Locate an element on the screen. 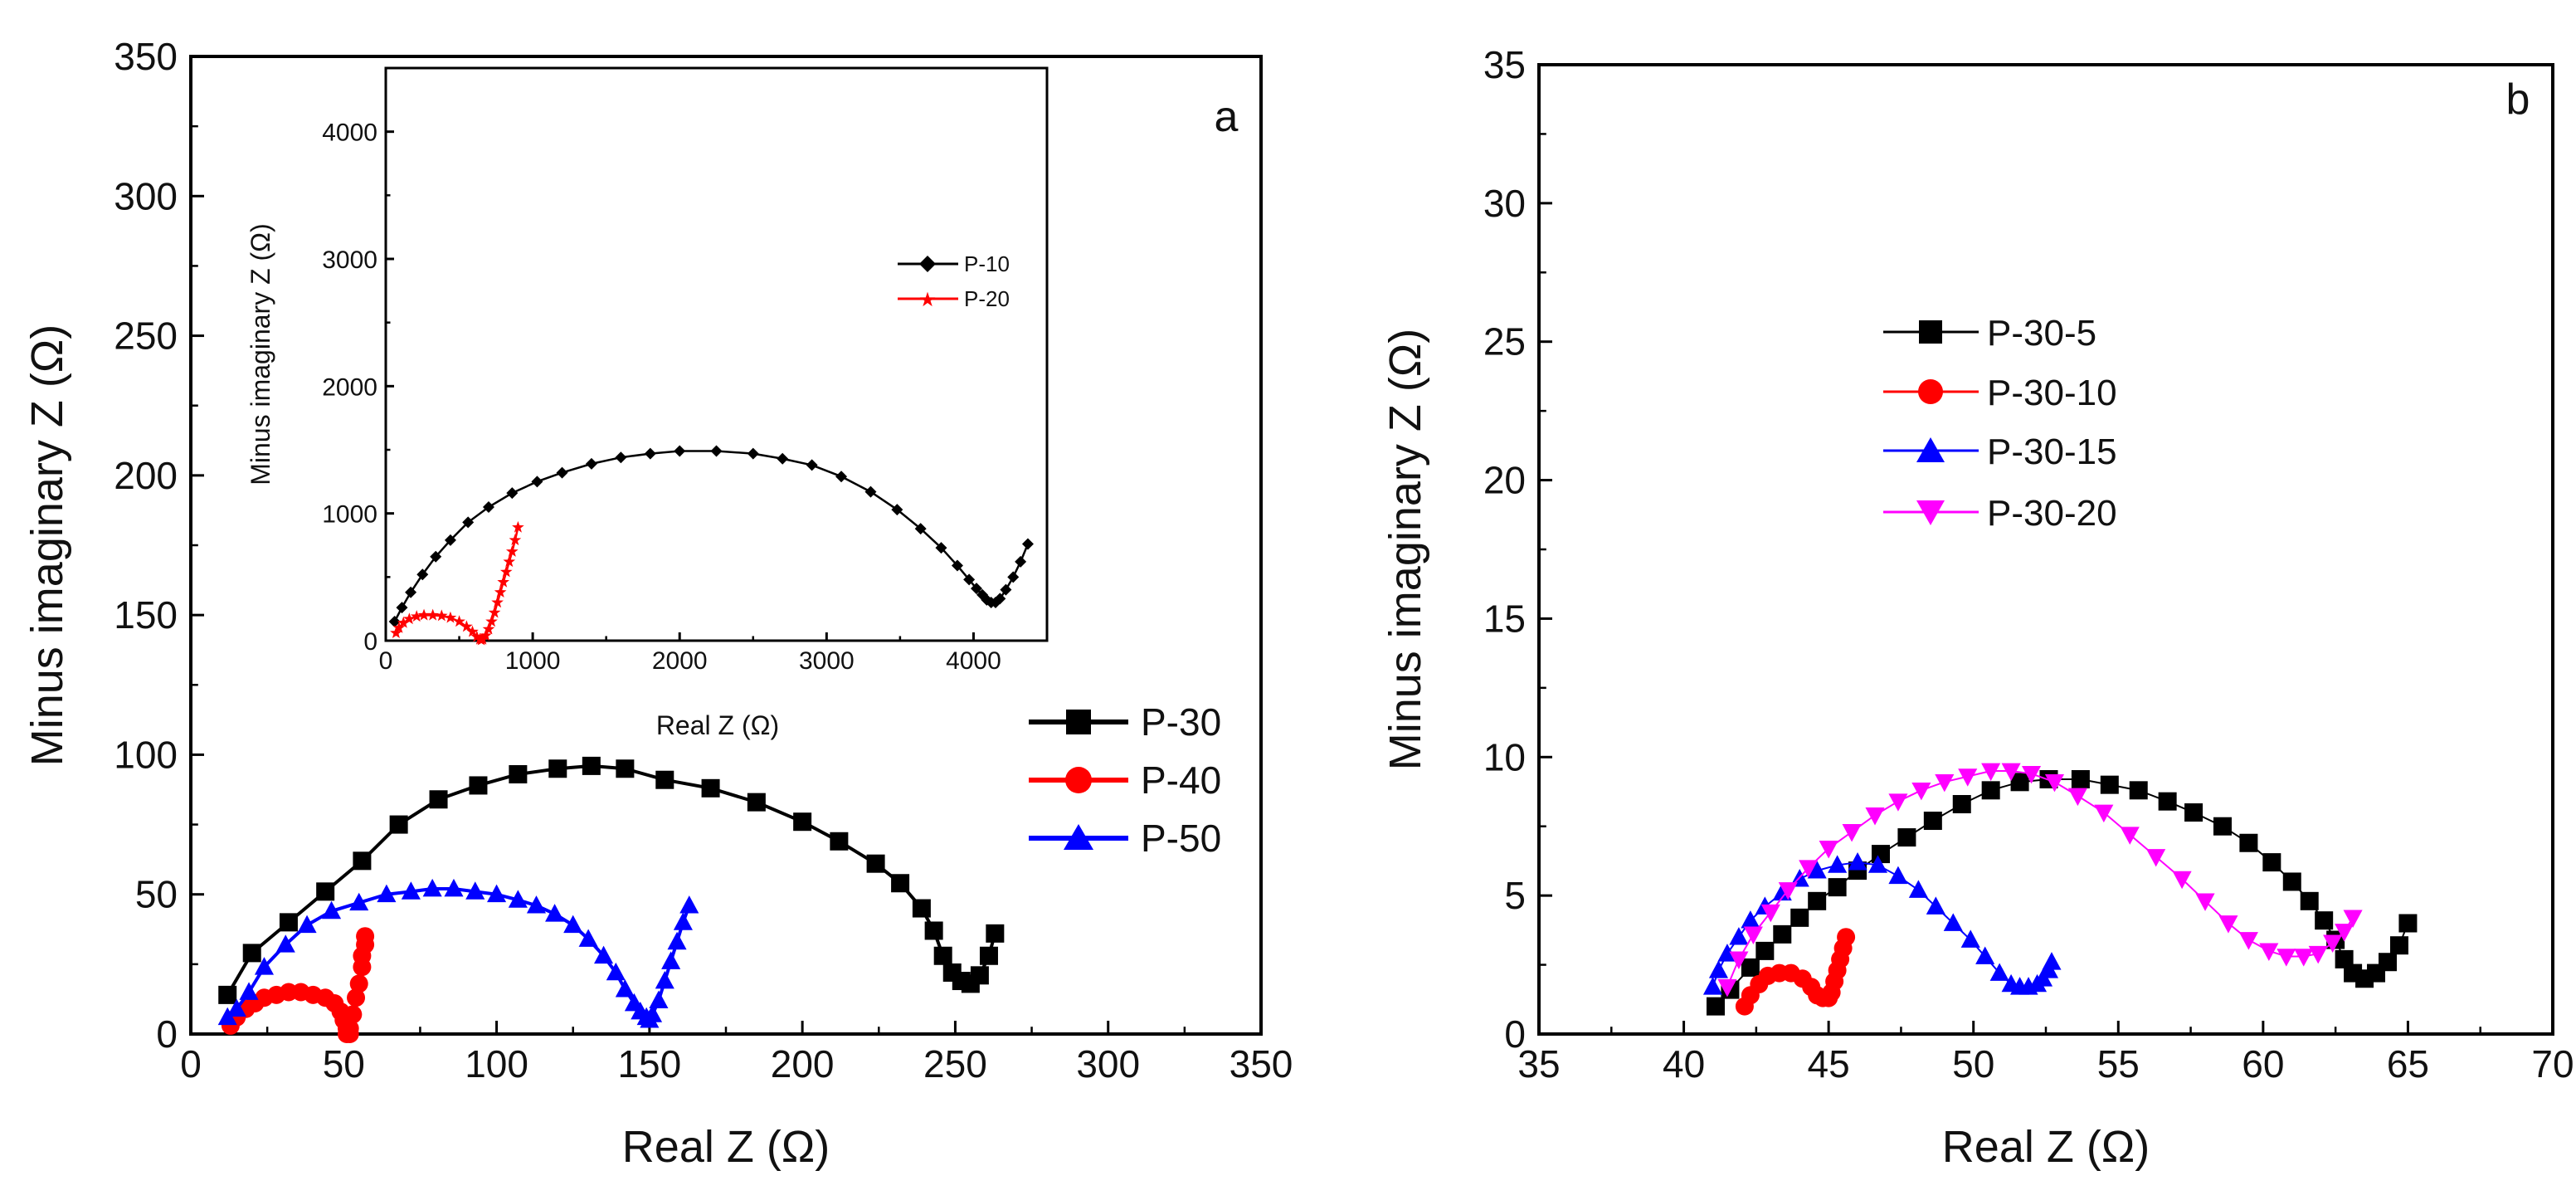 Image resolution: width=2576 pixels, height=1200 pixels. y-tick-label: 20 is located at coordinates (1504, 481).